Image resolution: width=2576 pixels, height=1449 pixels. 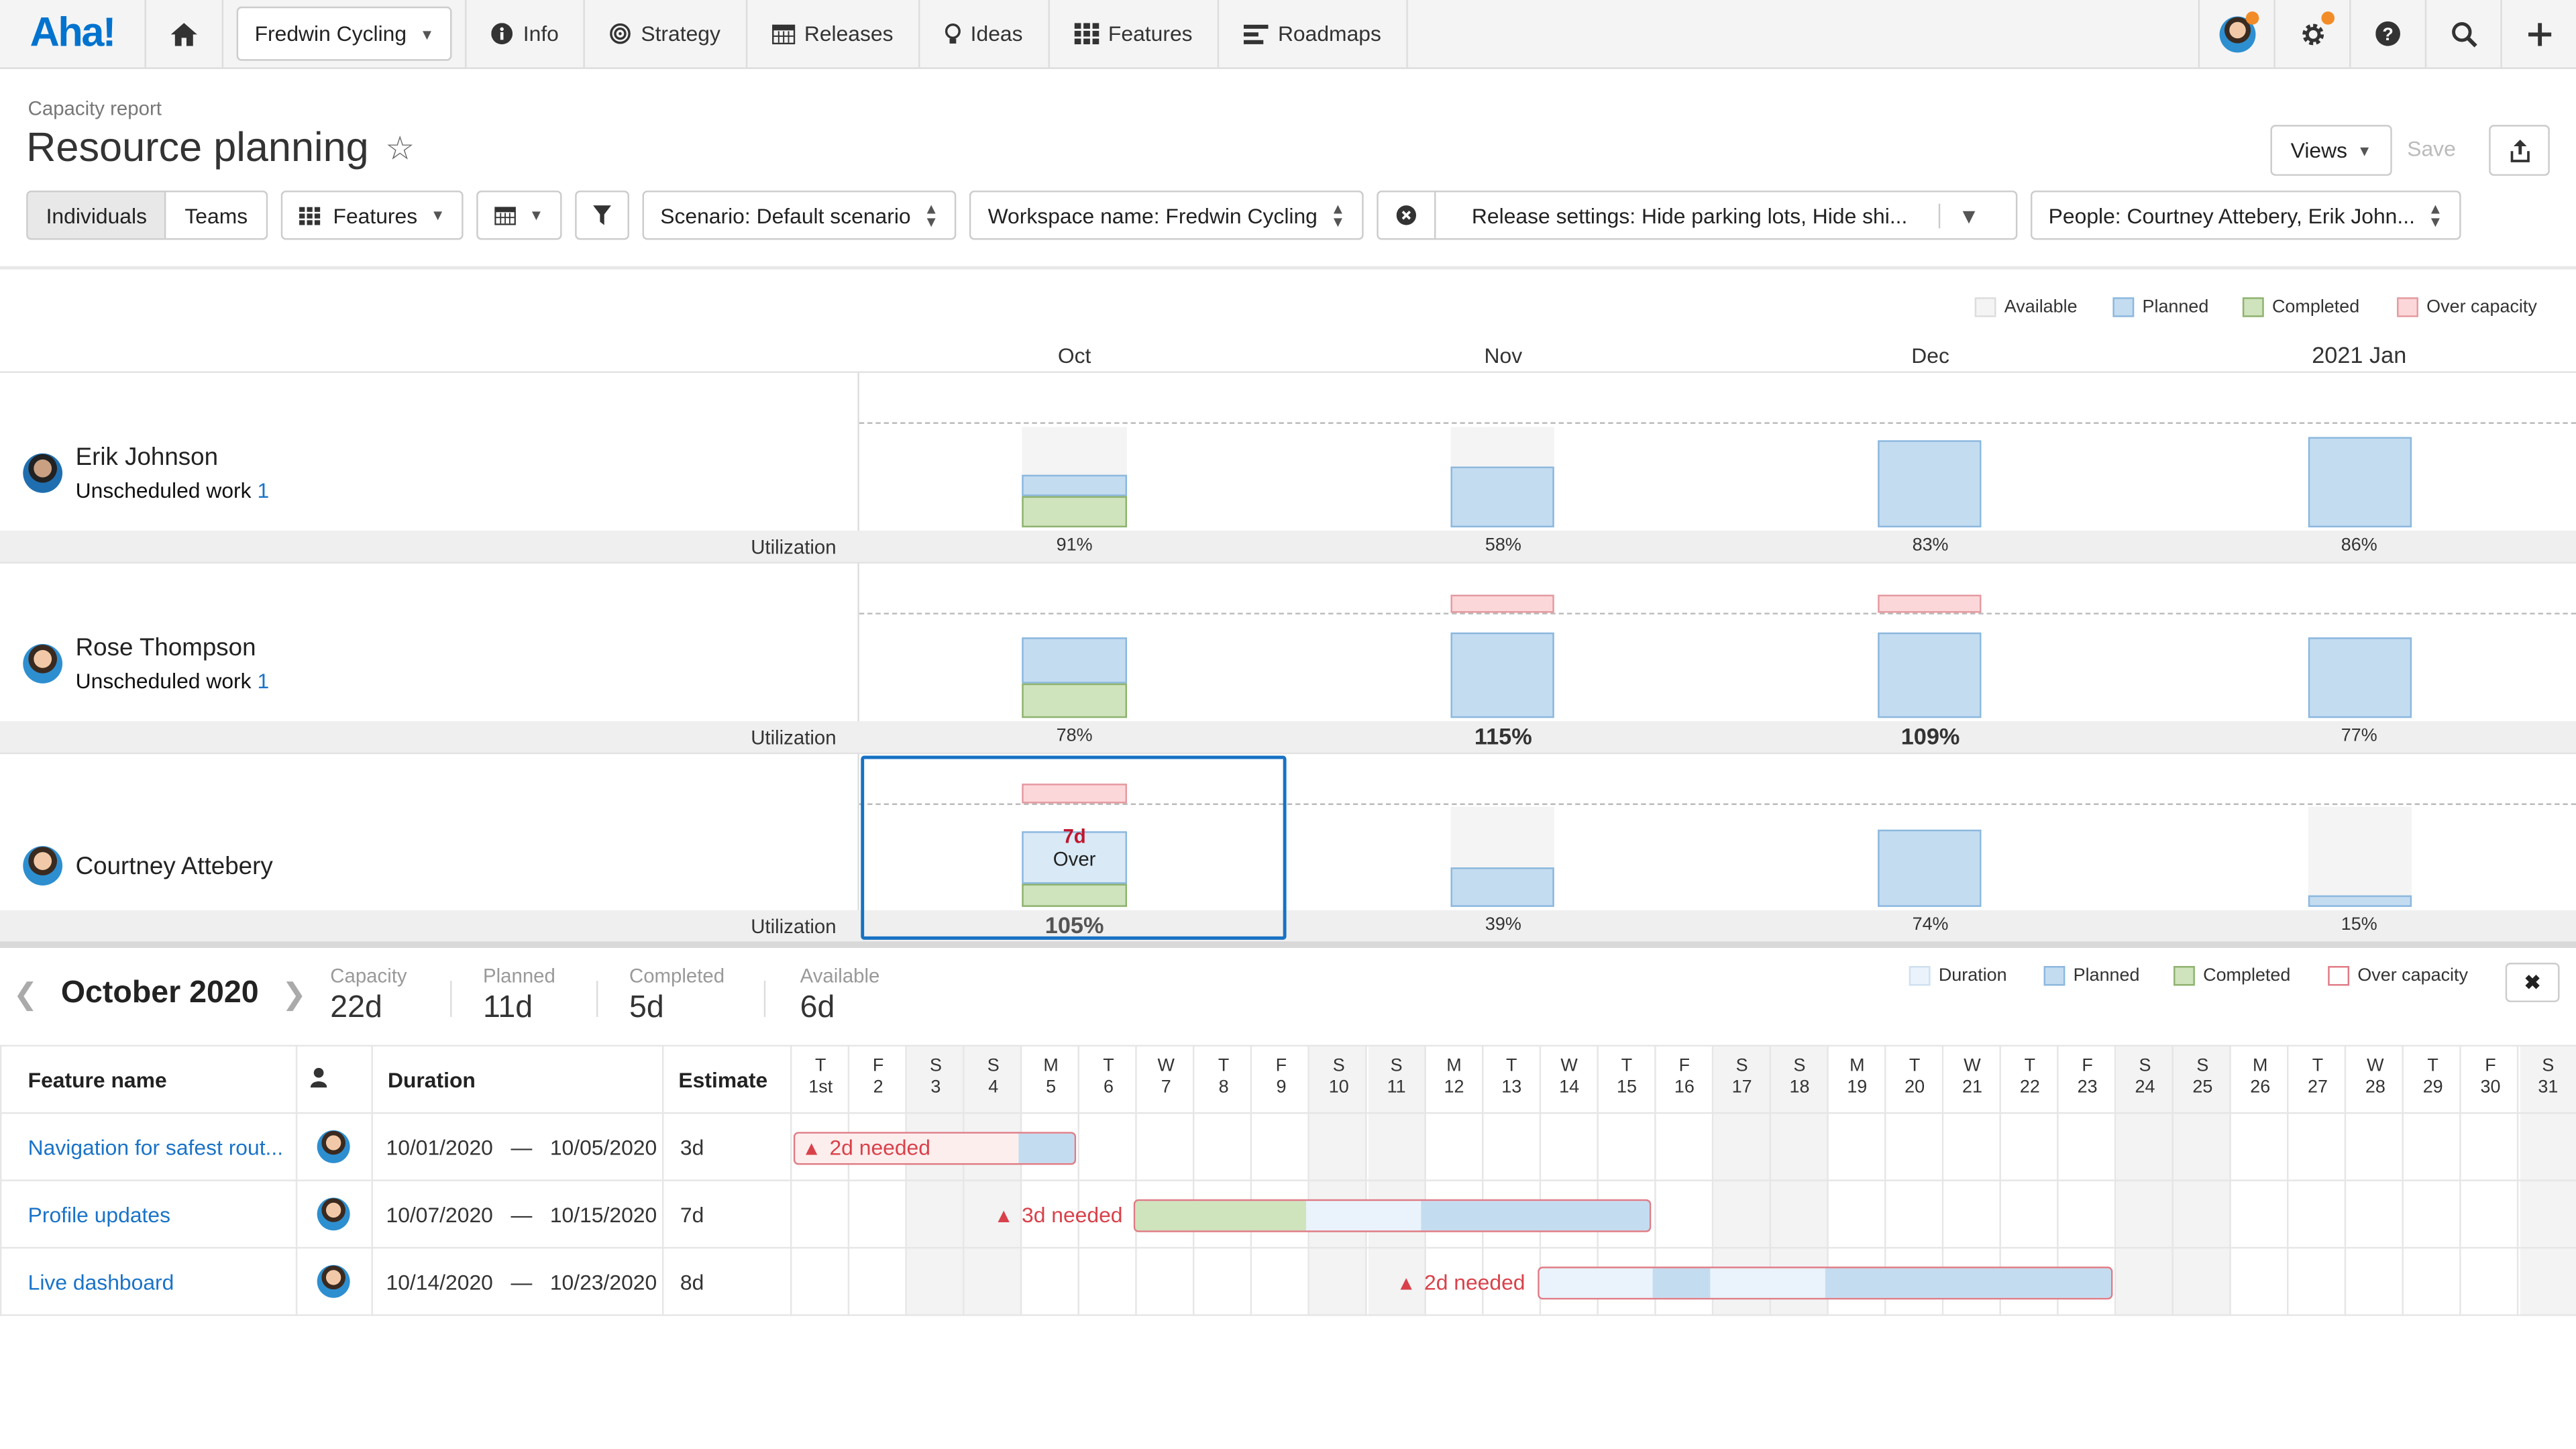 I want to click on feature-link: Live dashboard, so click(x=101, y=1282).